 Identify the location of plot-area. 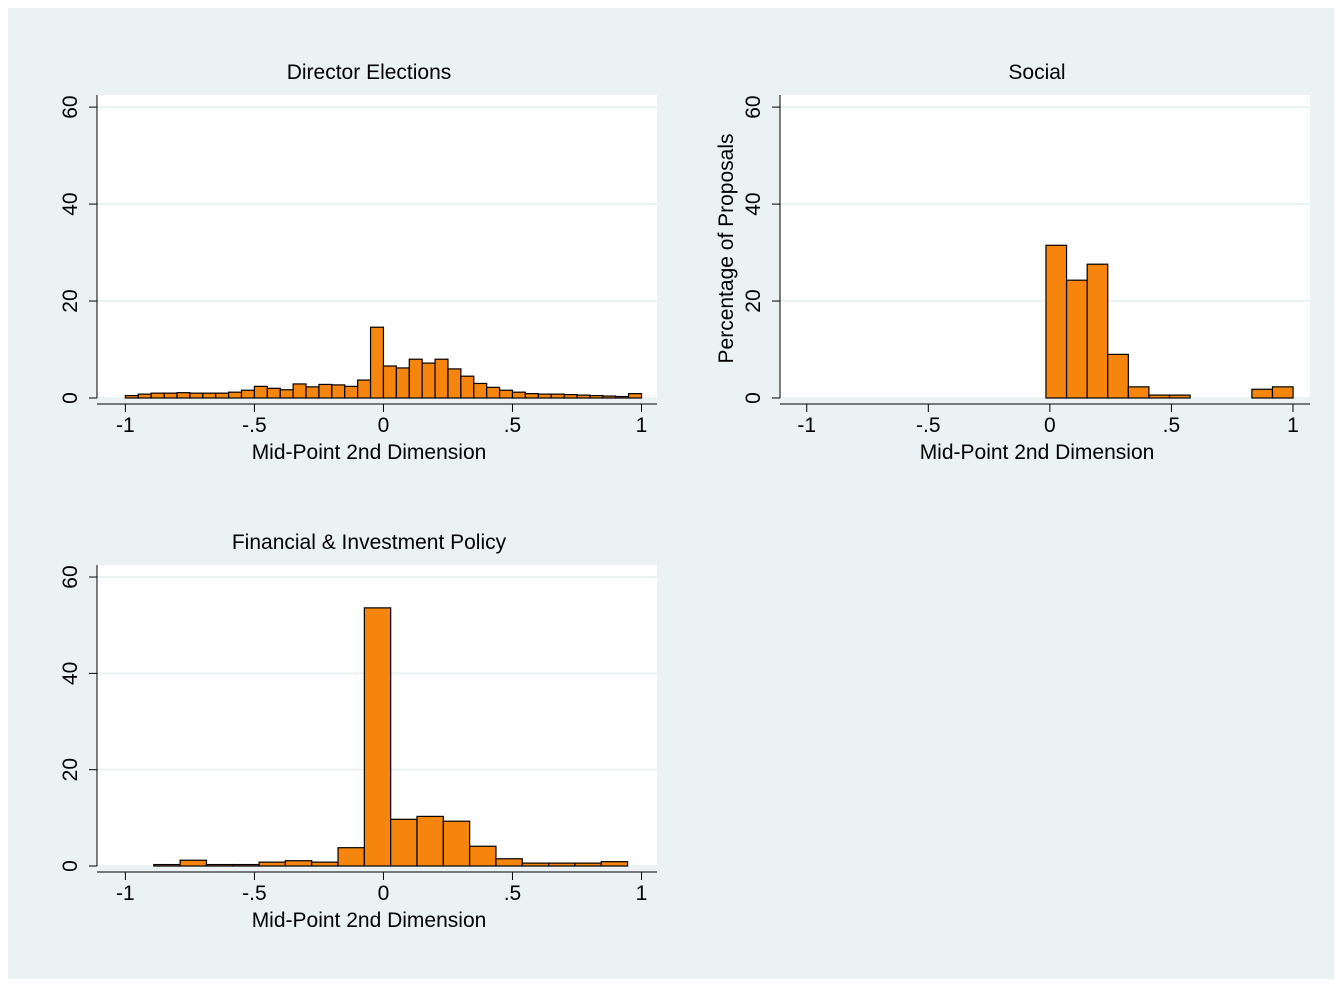
(1045, 246).